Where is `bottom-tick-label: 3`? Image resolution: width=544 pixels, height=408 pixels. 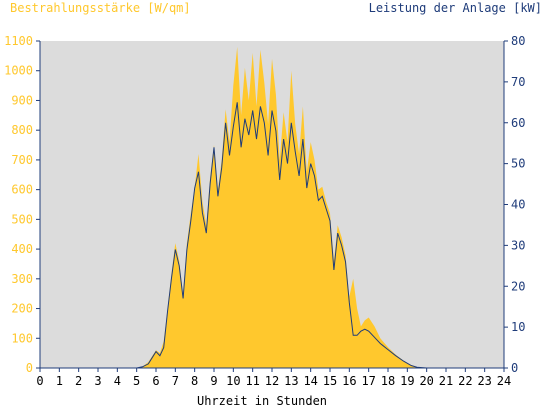 bottom-tick-label: 3 is located at coordinates (97, 381).